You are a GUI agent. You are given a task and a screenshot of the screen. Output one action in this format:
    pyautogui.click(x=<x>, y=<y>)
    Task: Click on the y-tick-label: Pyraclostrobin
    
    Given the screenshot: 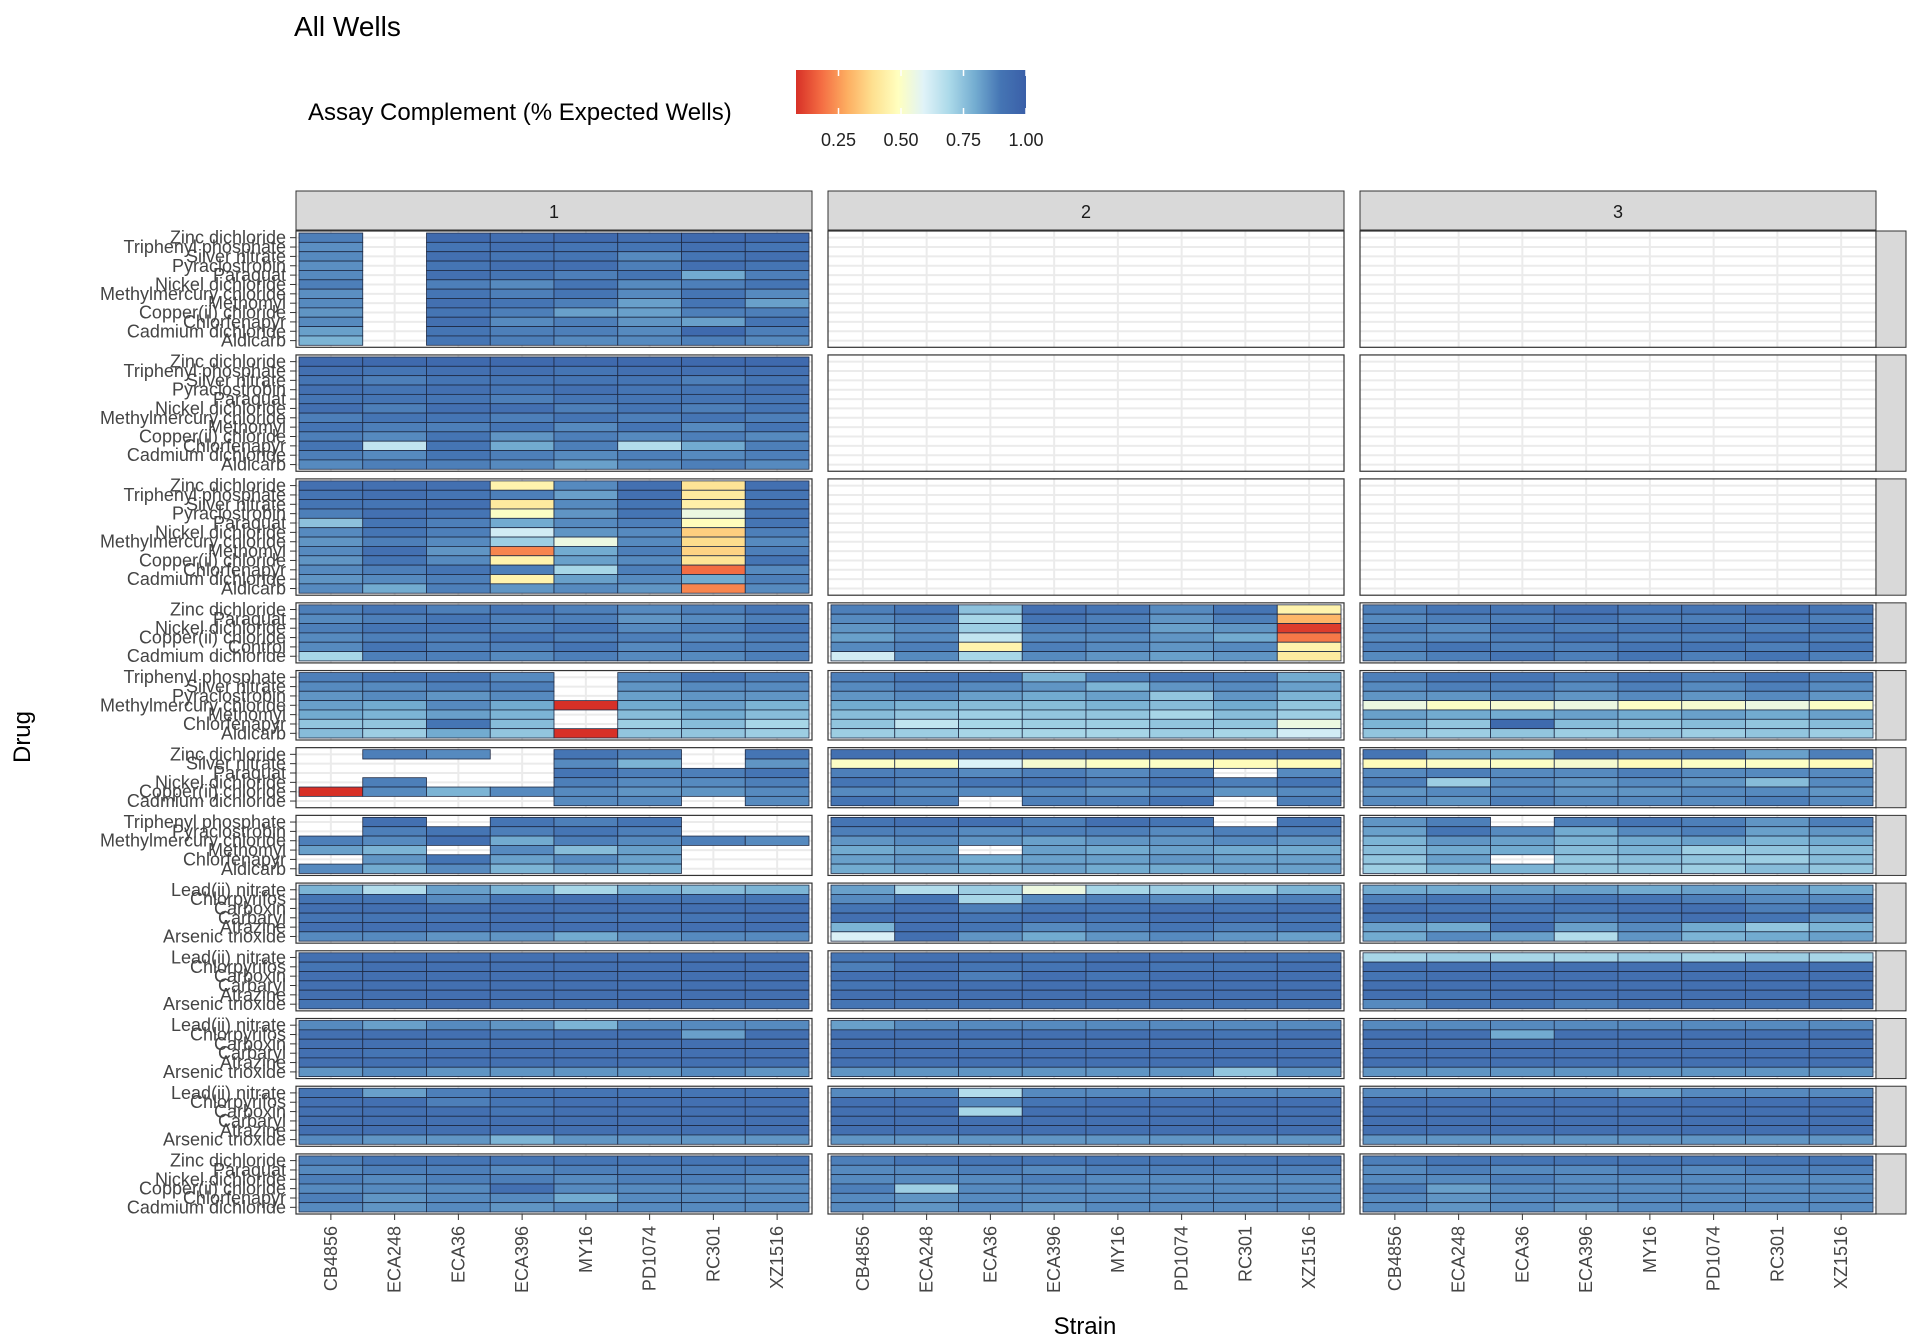 What is the action you would take?
    pyautogui.click(x=229, y=514)
    